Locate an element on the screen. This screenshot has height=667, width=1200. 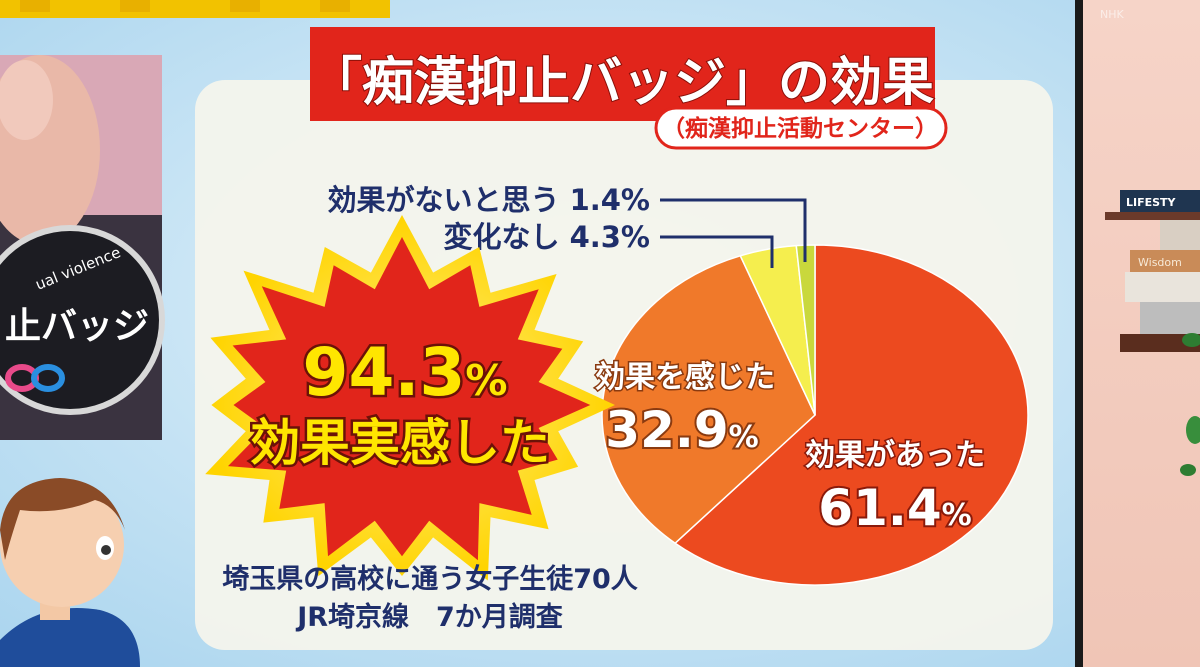
burst-caption: 効果実感した is located at coordinates (400, 443).